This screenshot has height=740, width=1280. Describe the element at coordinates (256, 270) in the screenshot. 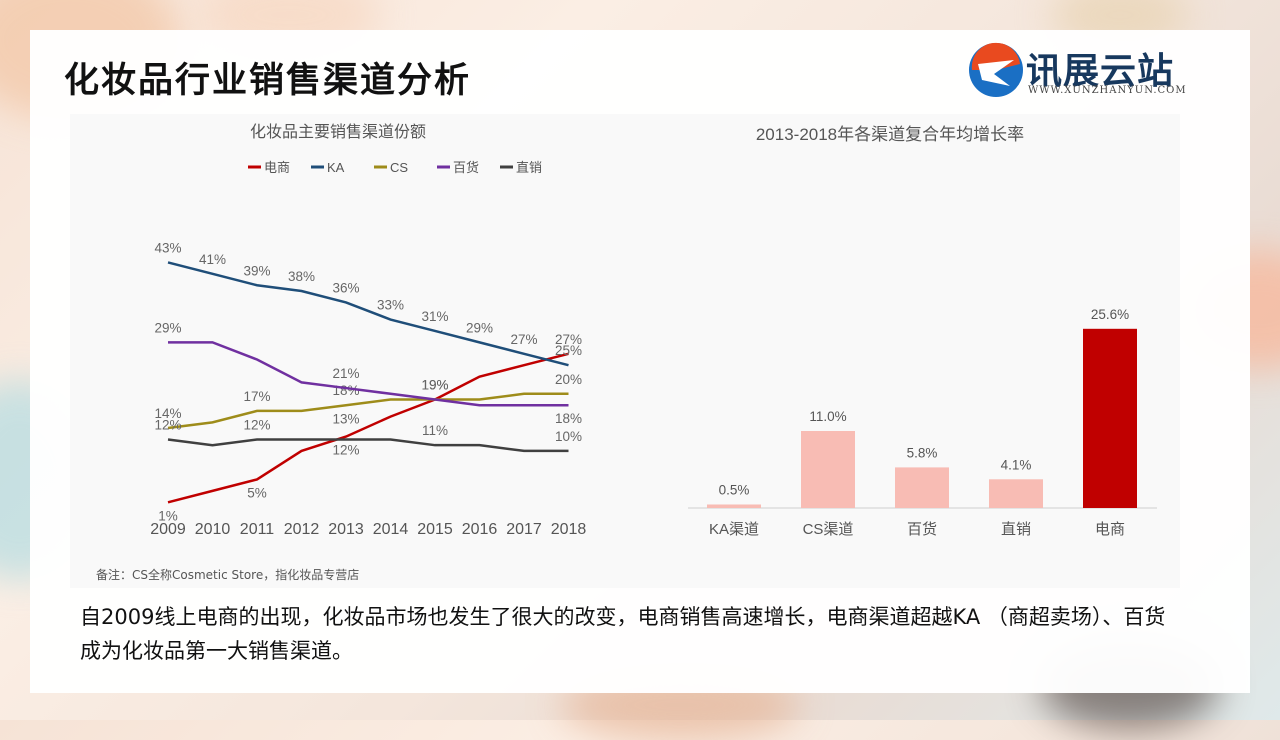

I see `data-label: 39%` at that location.